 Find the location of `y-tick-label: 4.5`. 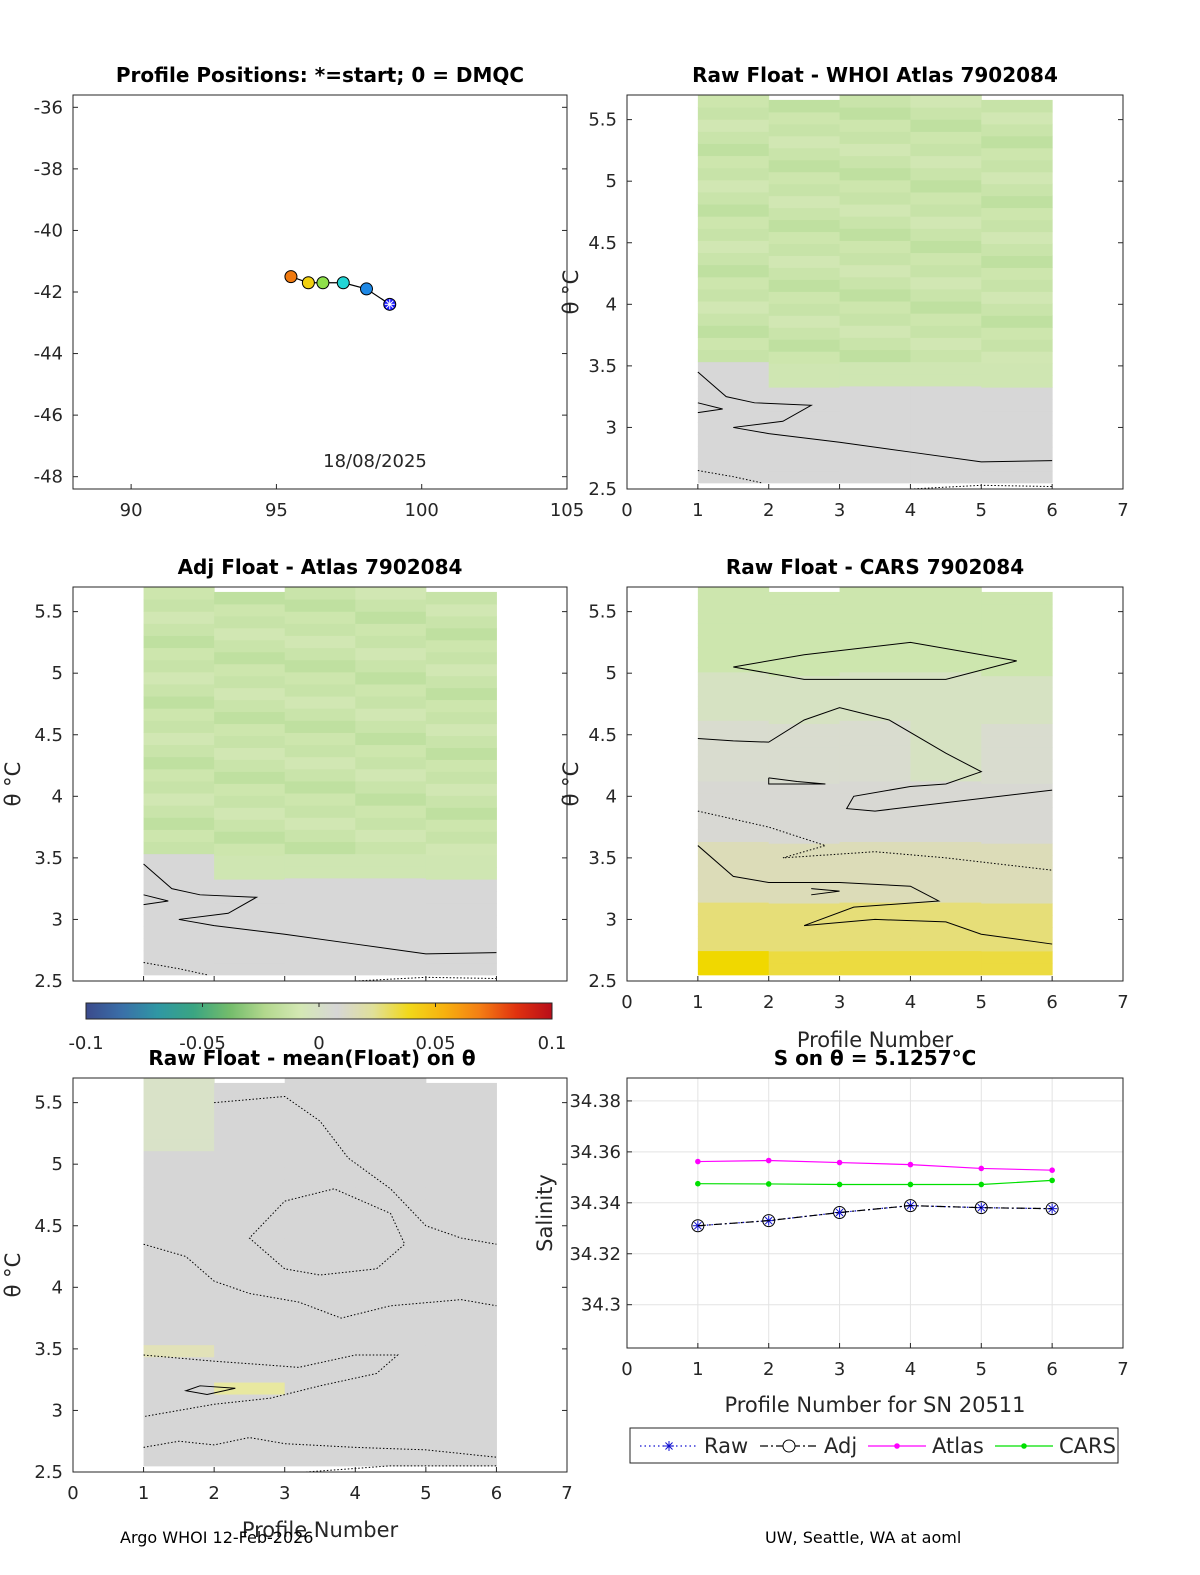

y-tick-label: 4.5 is located at coordinates (48, 735).